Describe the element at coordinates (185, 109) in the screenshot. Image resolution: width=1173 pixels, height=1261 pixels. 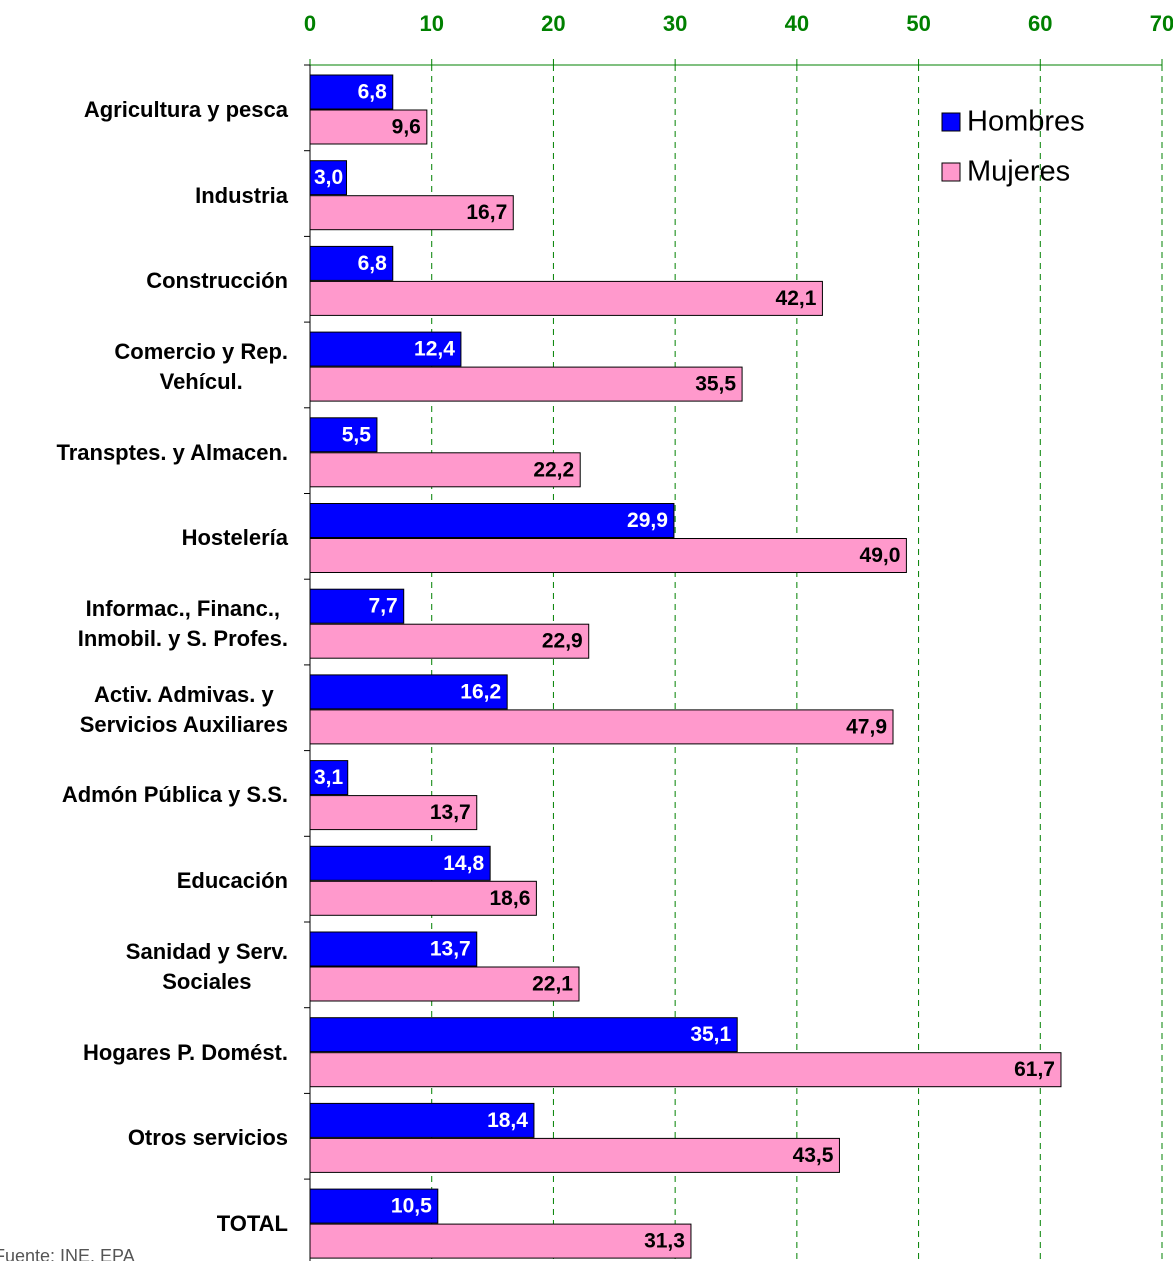
I see `y-tick-label: Agricultura y pesca` at that location.